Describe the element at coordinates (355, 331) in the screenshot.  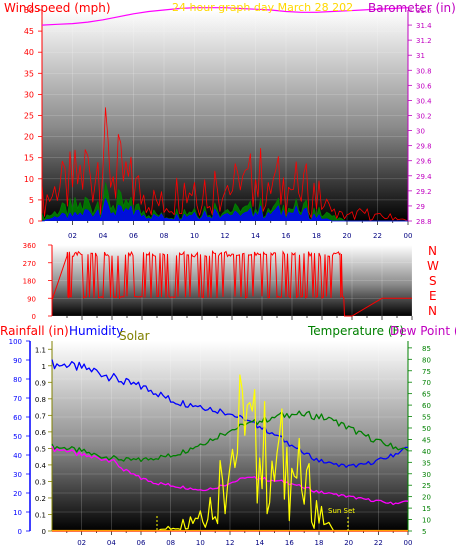
I see `temperature-title: Temperature (F)` at that location.